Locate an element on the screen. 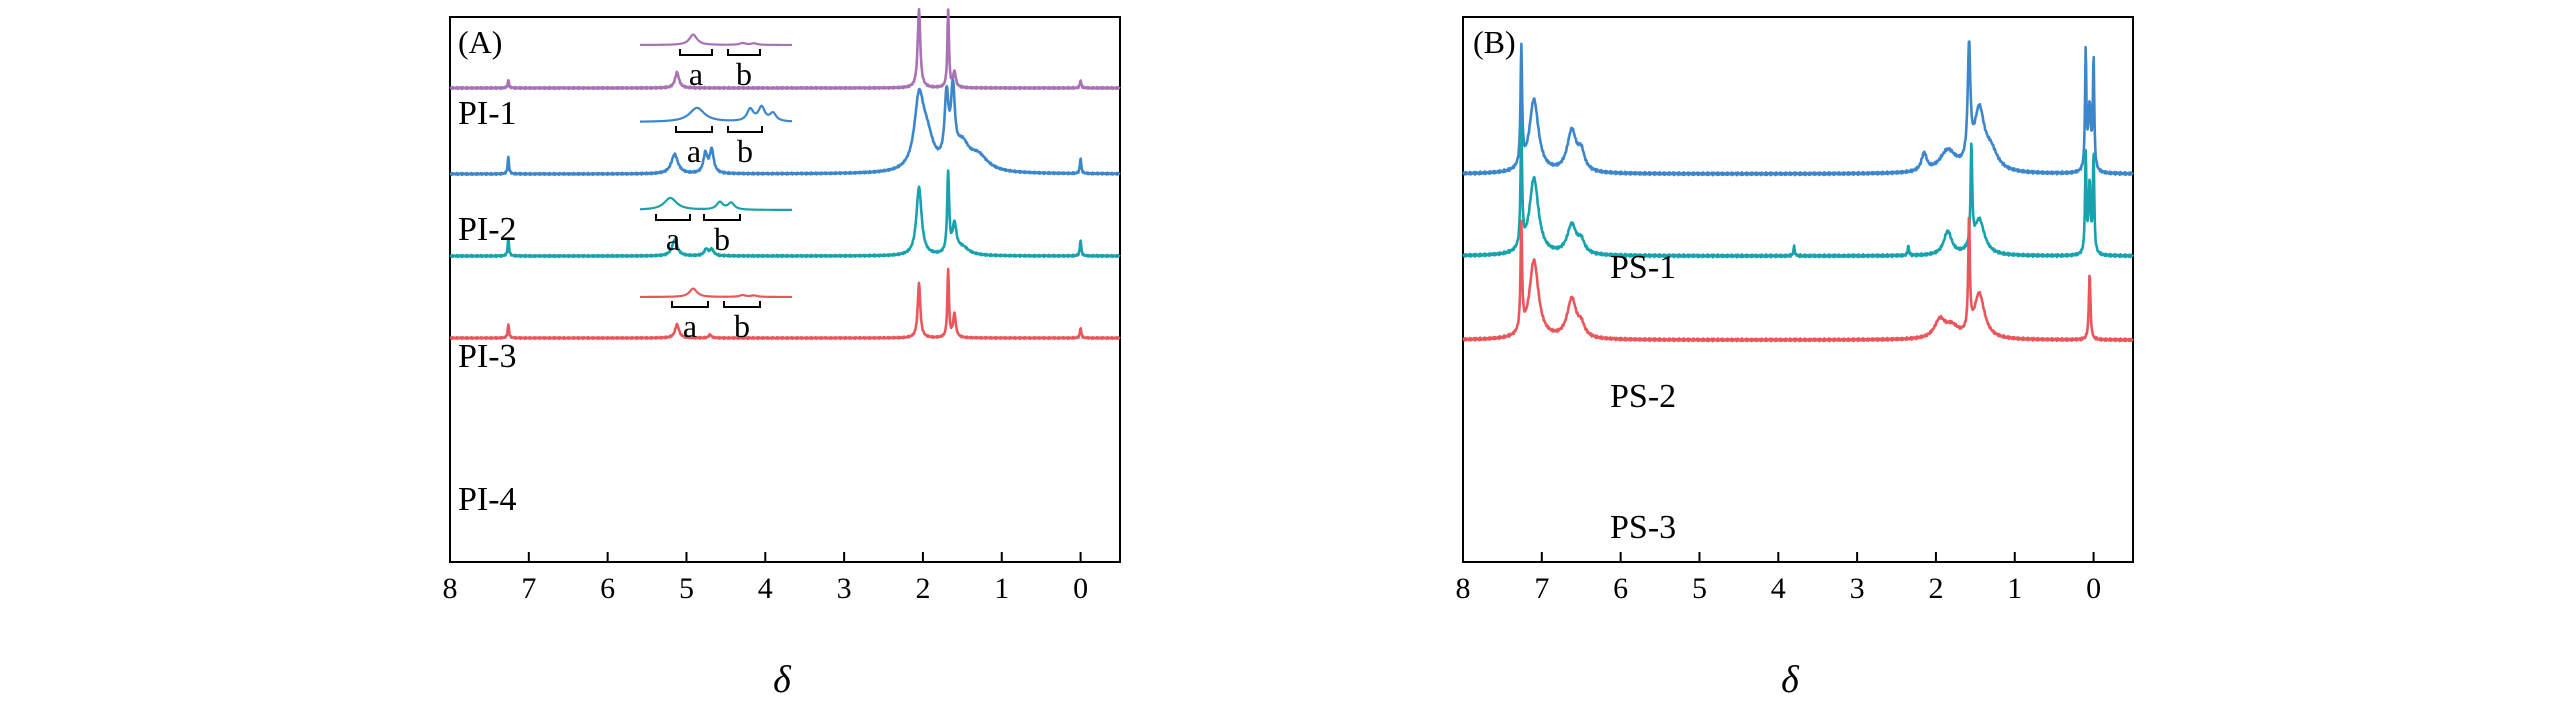  panel-b-sample-labels: PS-1 PS-2 PS-3 is located at coordinates (1643, 397).